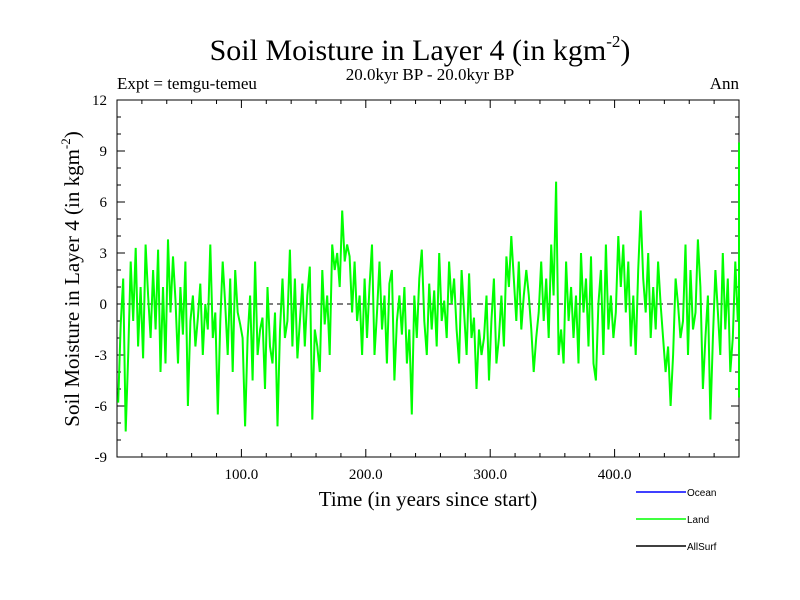 The image size is (800, 600). What do you see at coordinates (101, 356) in the screenshot?
I see `y-tick-label: -3` at bounding box center [101, 356].